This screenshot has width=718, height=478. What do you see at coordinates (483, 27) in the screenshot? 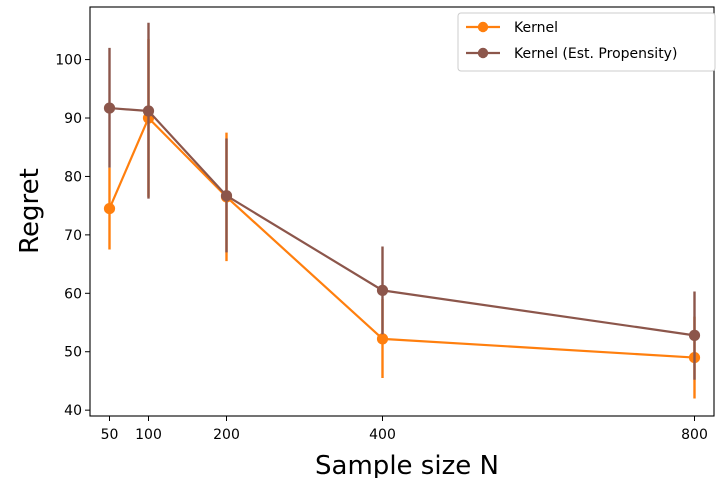
I see `legend-marker-kernel` at bounding box center [483, 27].